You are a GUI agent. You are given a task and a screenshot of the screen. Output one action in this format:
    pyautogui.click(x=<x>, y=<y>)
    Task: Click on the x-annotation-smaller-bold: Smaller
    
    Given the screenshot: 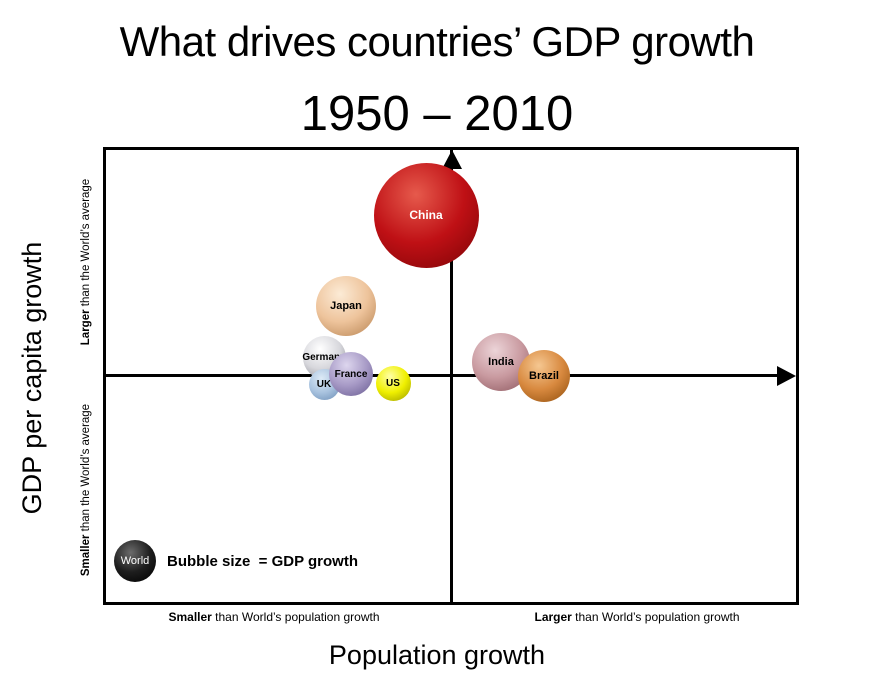 What is the action you would take?
    pyautogui.click(x=190, y=617)
    